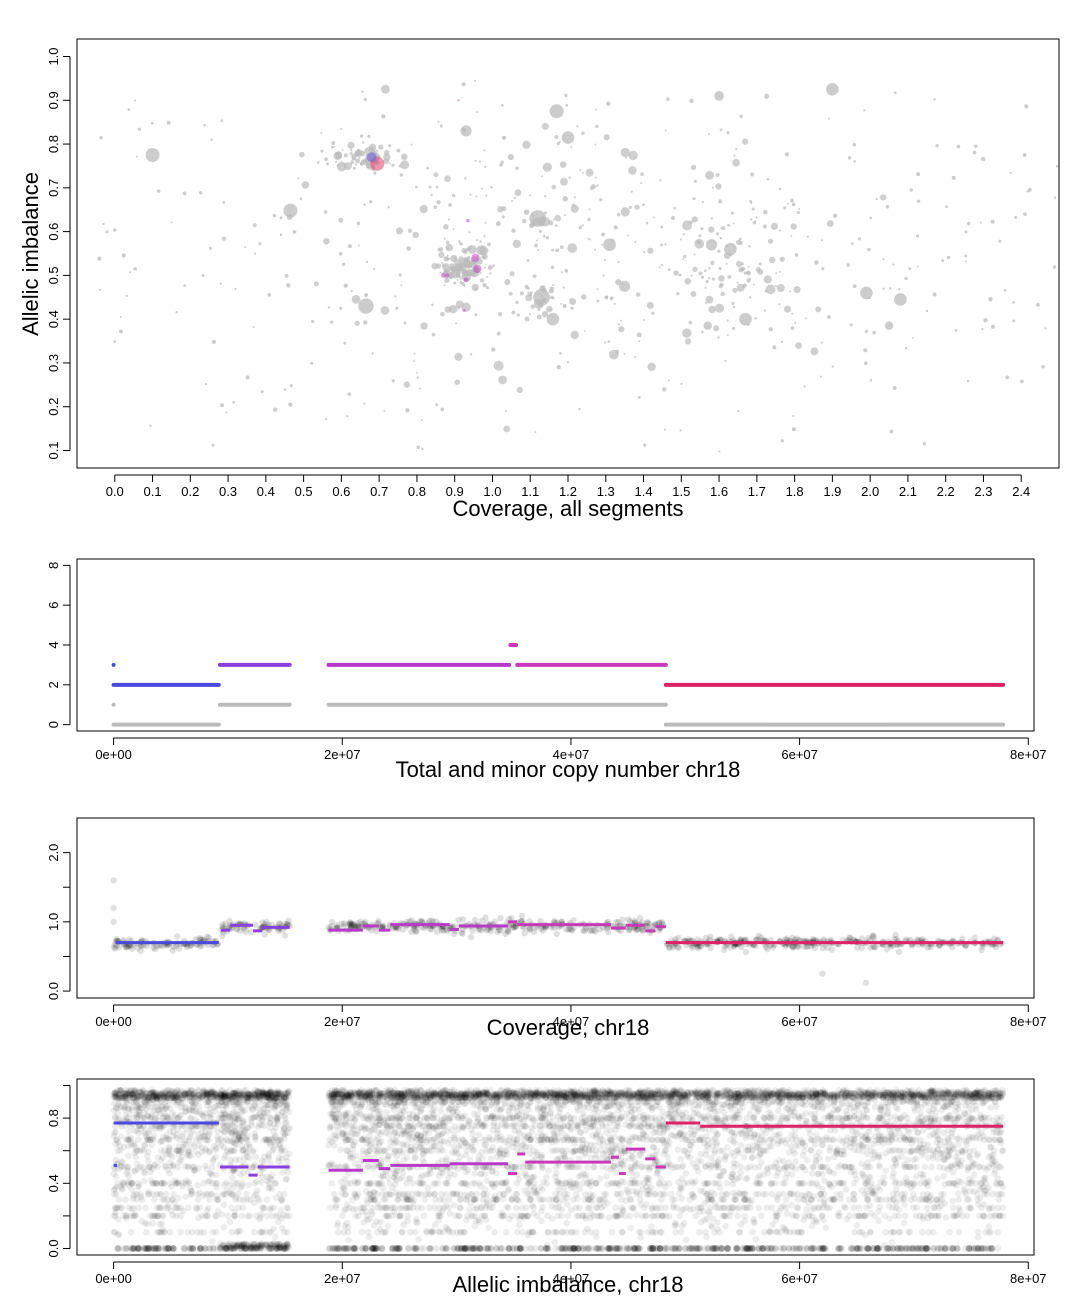  Describe the element at coordinates (555, 645) in the screenshot. I see `copynumber-frame` at that location.